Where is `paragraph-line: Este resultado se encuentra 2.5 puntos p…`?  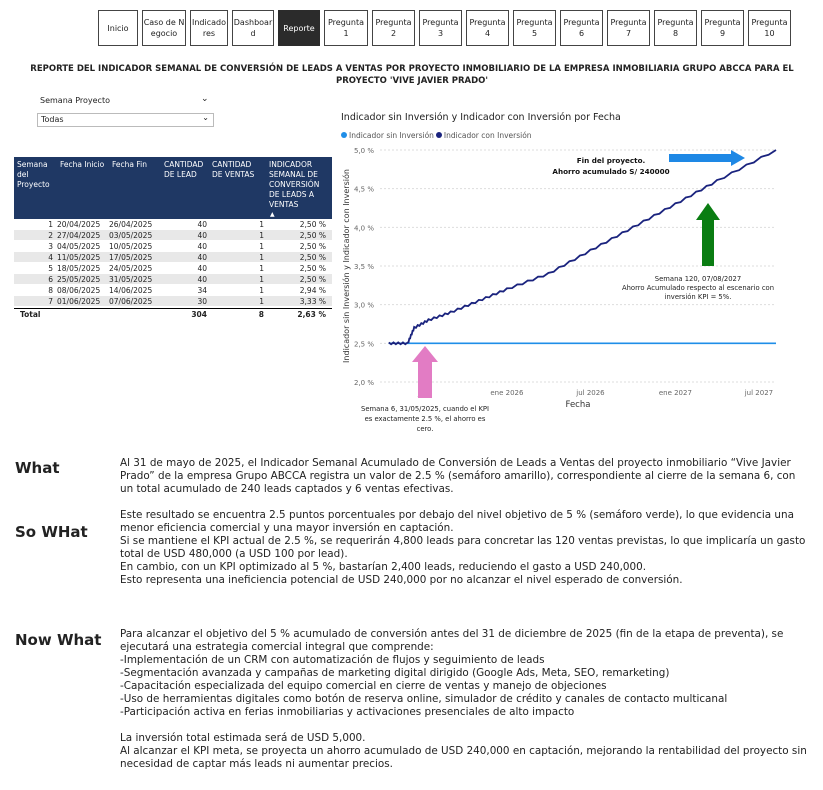
paragraph-line: Este resultado se encuentra 2.5 puntos p… is located at coordinates (457, 521).